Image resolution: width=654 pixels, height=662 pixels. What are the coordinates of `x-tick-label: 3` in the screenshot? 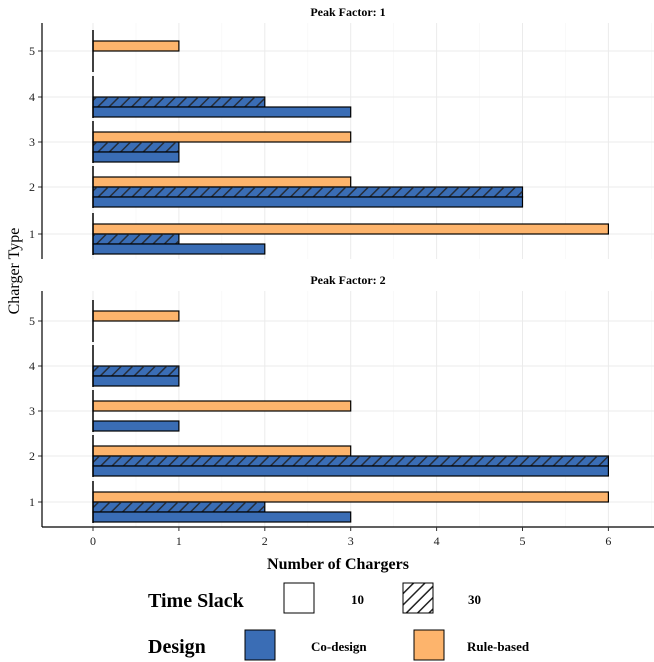 It's located at (351, 541).